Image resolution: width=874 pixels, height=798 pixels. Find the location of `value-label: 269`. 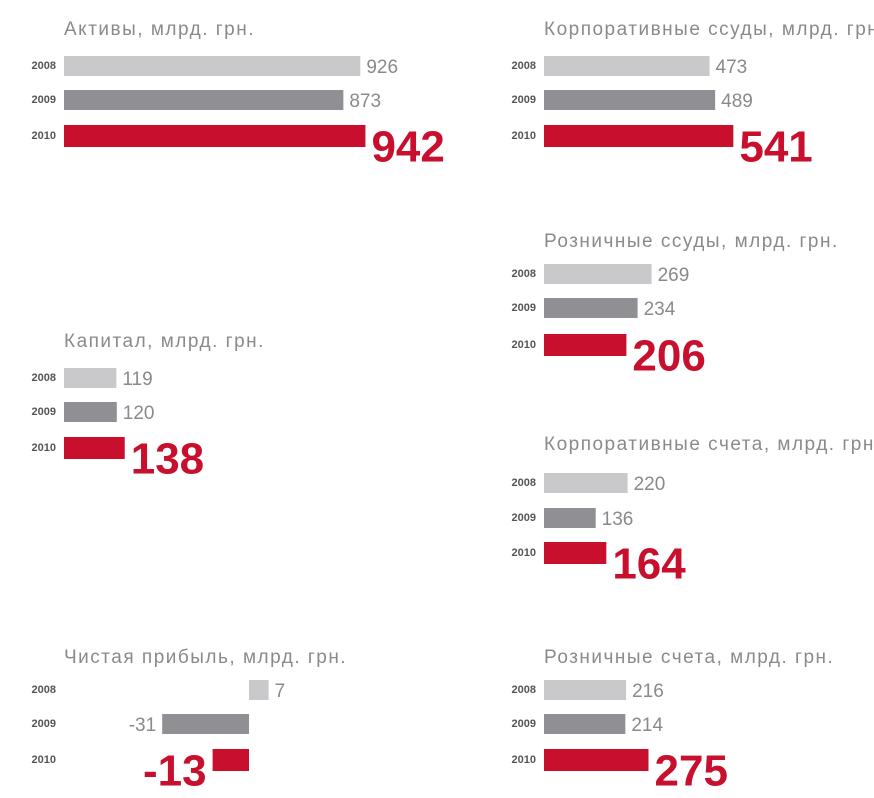

value-label: 269 is located at coordinates (674, 275).